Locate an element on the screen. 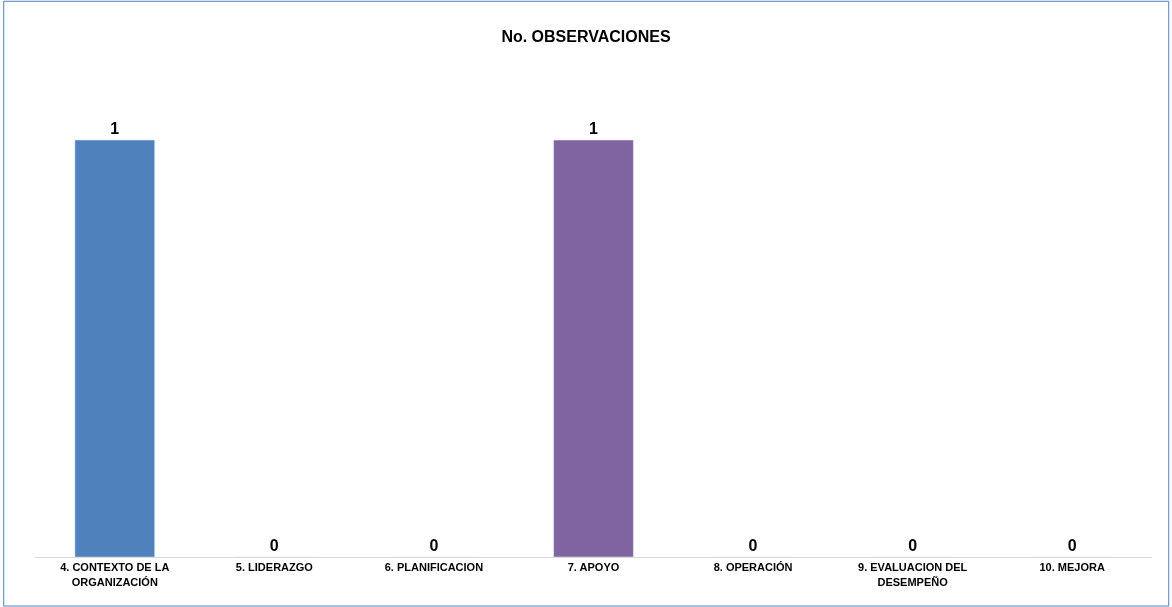  x-tick-label: 7. APOYO is located at coordinates (593, 567).